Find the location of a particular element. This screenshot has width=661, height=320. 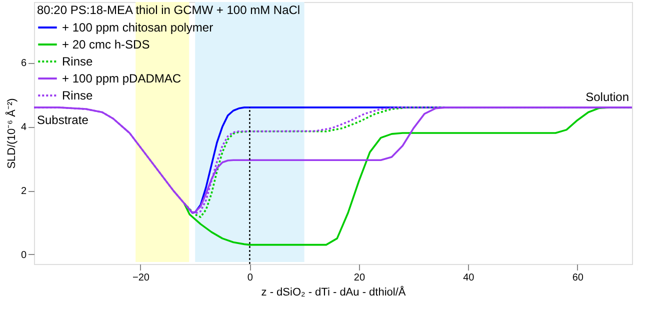

x-axis-title: z - dSiO₂ - dTi - dAu - dthiol/Å is located at coordinates (333, 292).